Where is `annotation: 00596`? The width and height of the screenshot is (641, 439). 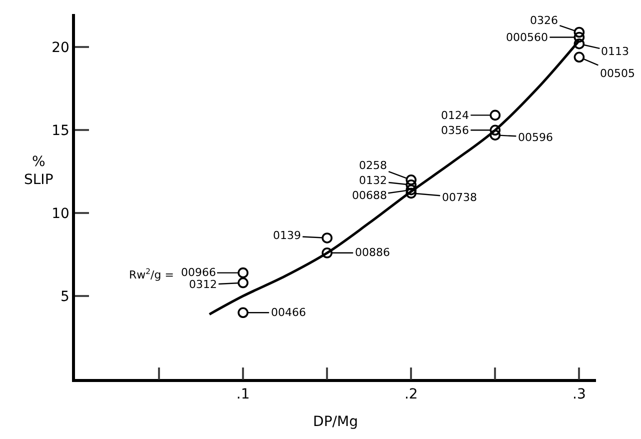
annotation: 00596 is located at coordinates (535, 137).